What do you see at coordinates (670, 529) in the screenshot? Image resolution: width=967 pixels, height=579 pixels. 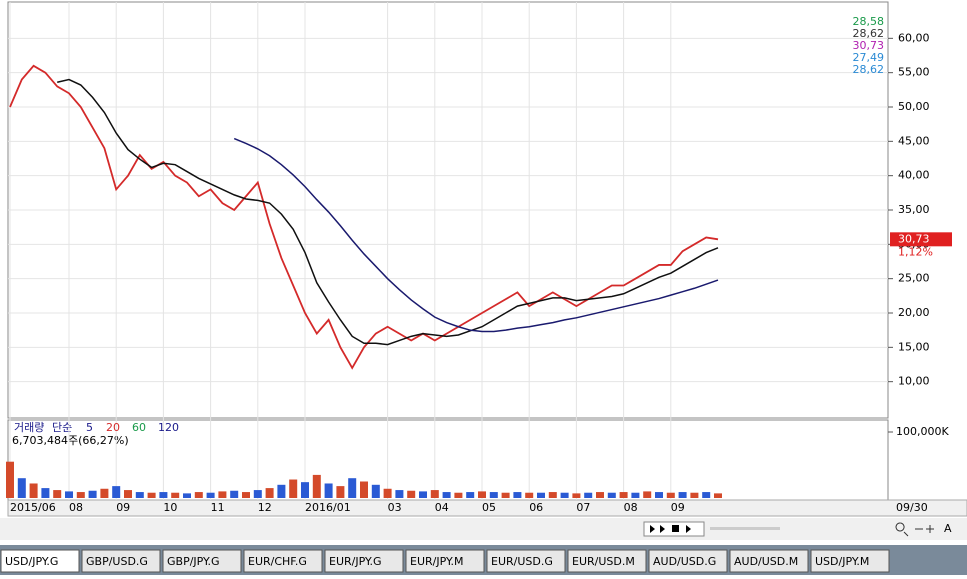 I see `playback-icons` at bounding box center [670, 529].